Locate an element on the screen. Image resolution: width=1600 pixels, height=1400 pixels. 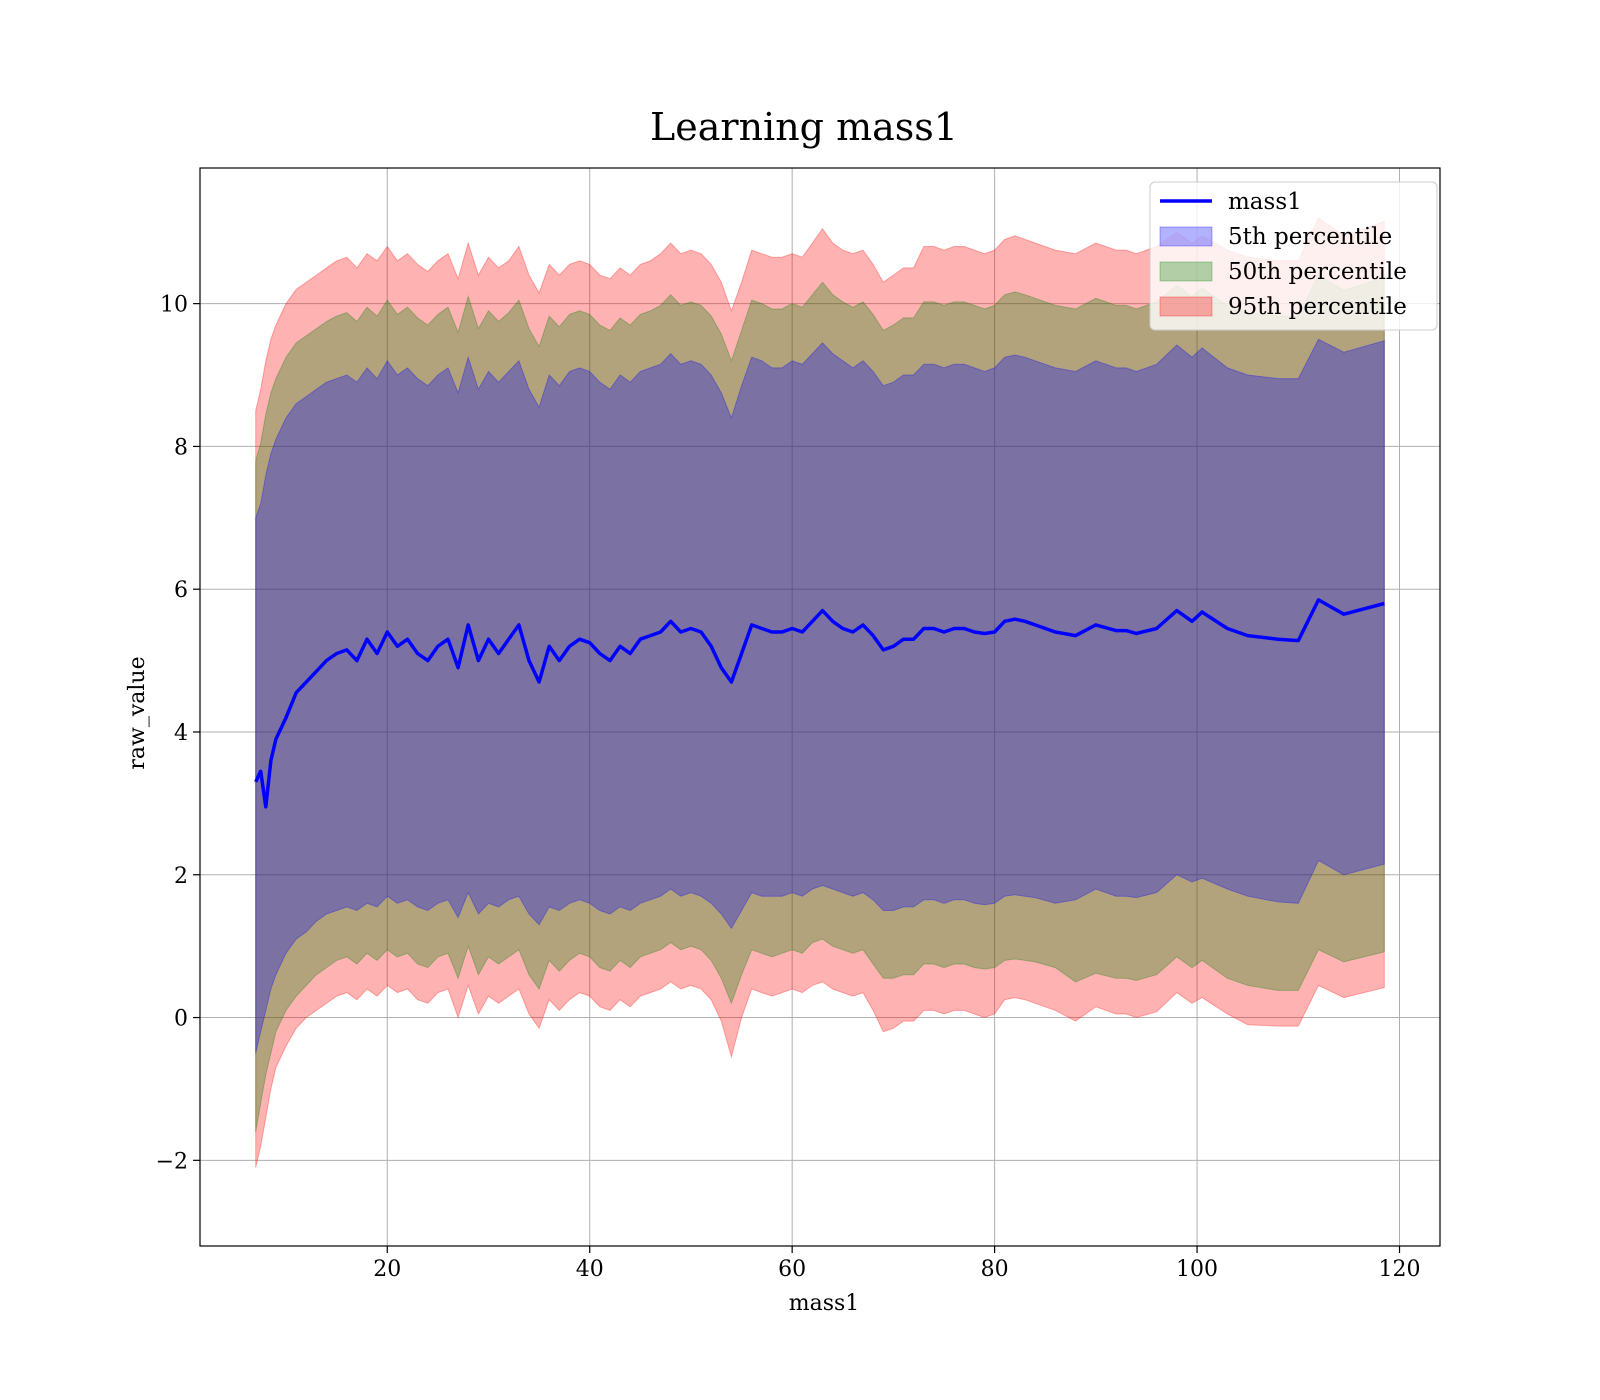
series-line-mass1 is located at coordinates (819, 703).